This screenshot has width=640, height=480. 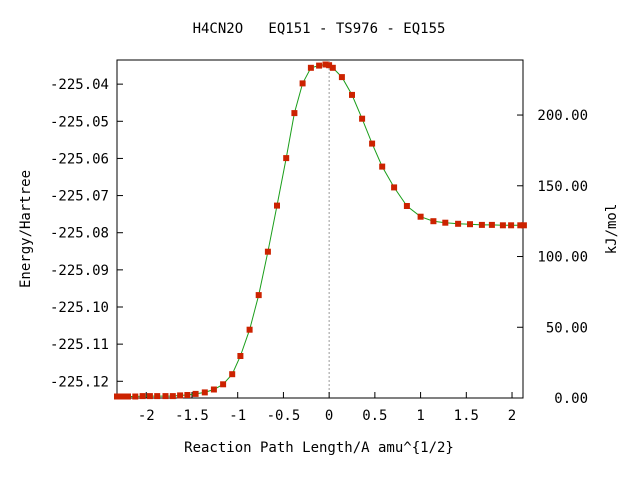 What do you see at coordinates (79, 159) in the screenshot?
I see `y-tick-label: -225.06` at bounding box center [79, 159].